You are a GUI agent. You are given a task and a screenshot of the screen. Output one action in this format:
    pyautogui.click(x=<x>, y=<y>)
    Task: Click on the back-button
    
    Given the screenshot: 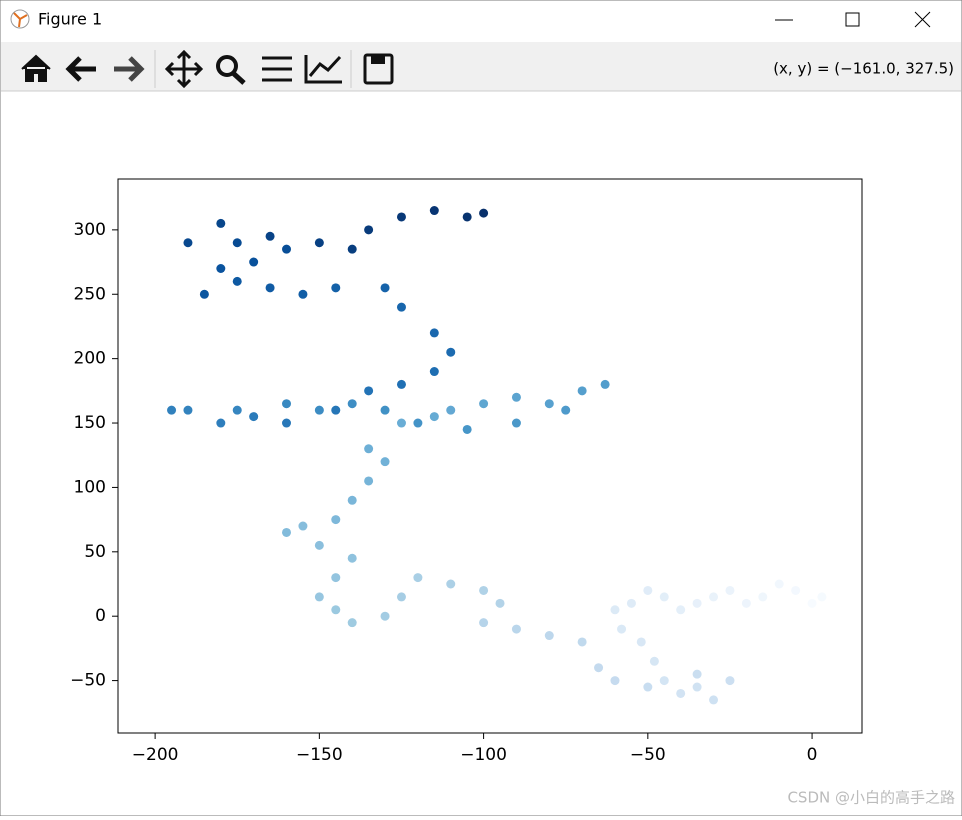 What is the action you would take?
    pyautogui.click(x=80, y=69)
    